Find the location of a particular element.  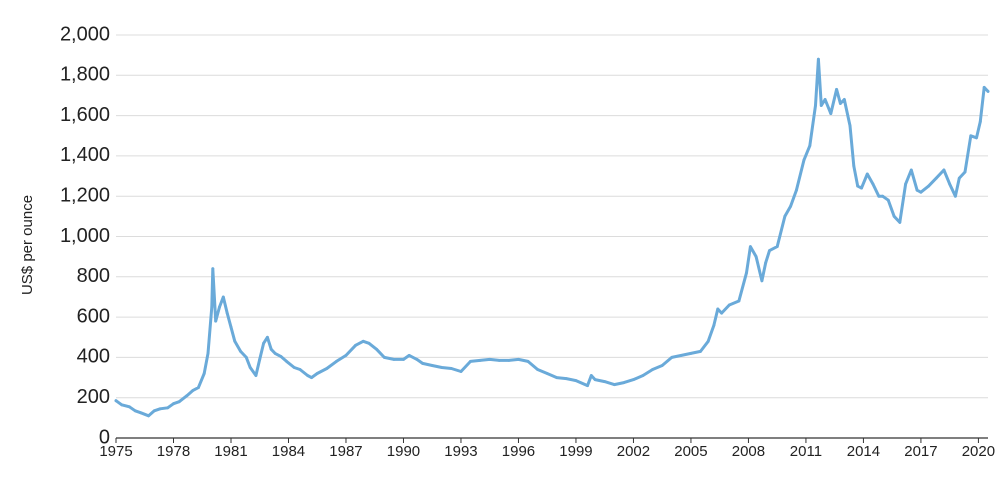

y-tick-label: 1,600 is located at coordinates (85, 115).